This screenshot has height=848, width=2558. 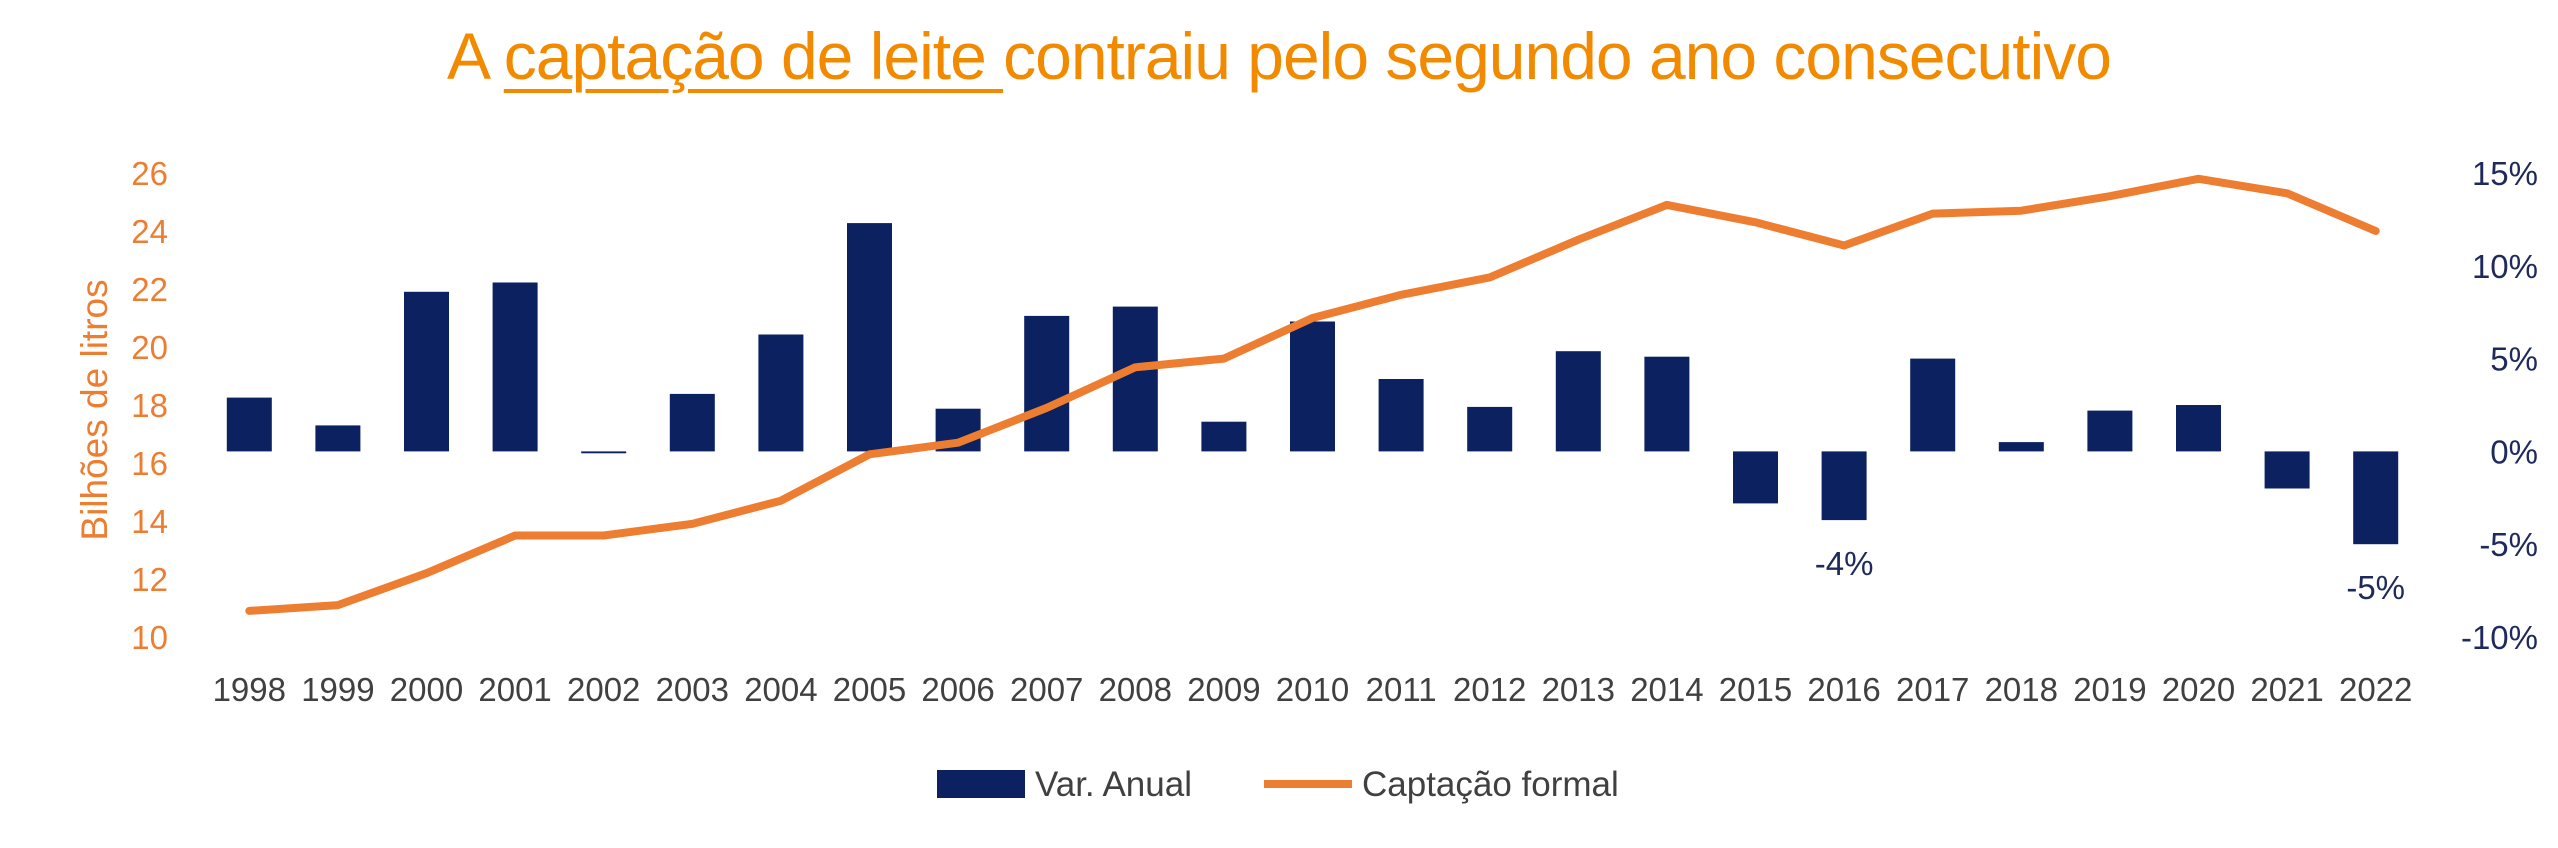 I want to click on legend-label-line: Captação formal, so click(x=1490, y=784).